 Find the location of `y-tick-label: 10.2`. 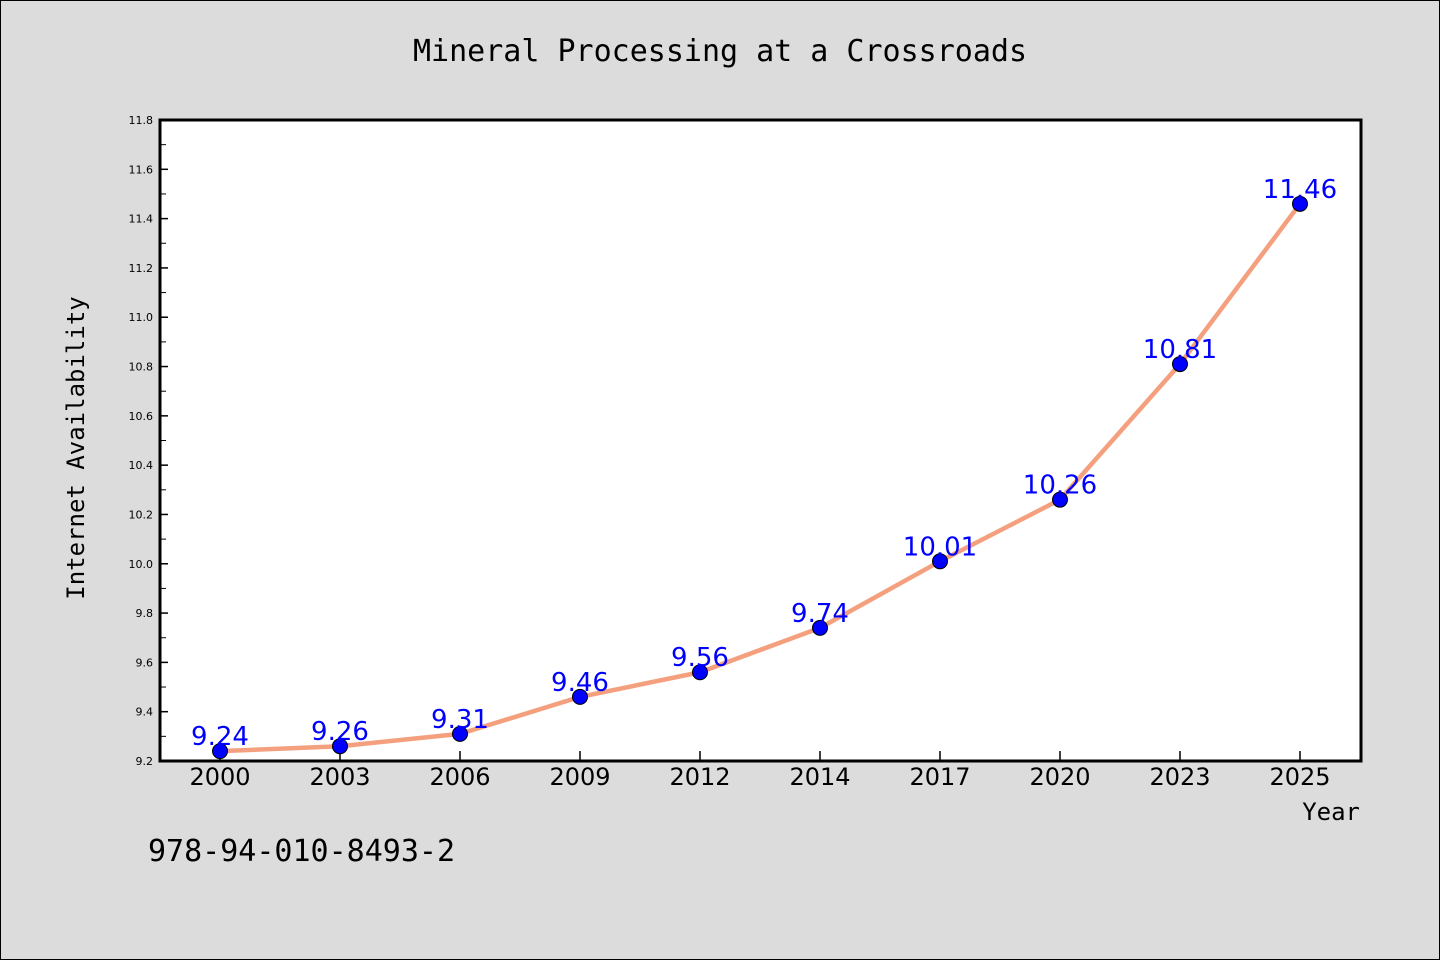

y-tick-label: 10.2 is located at coordinates (141, 514).